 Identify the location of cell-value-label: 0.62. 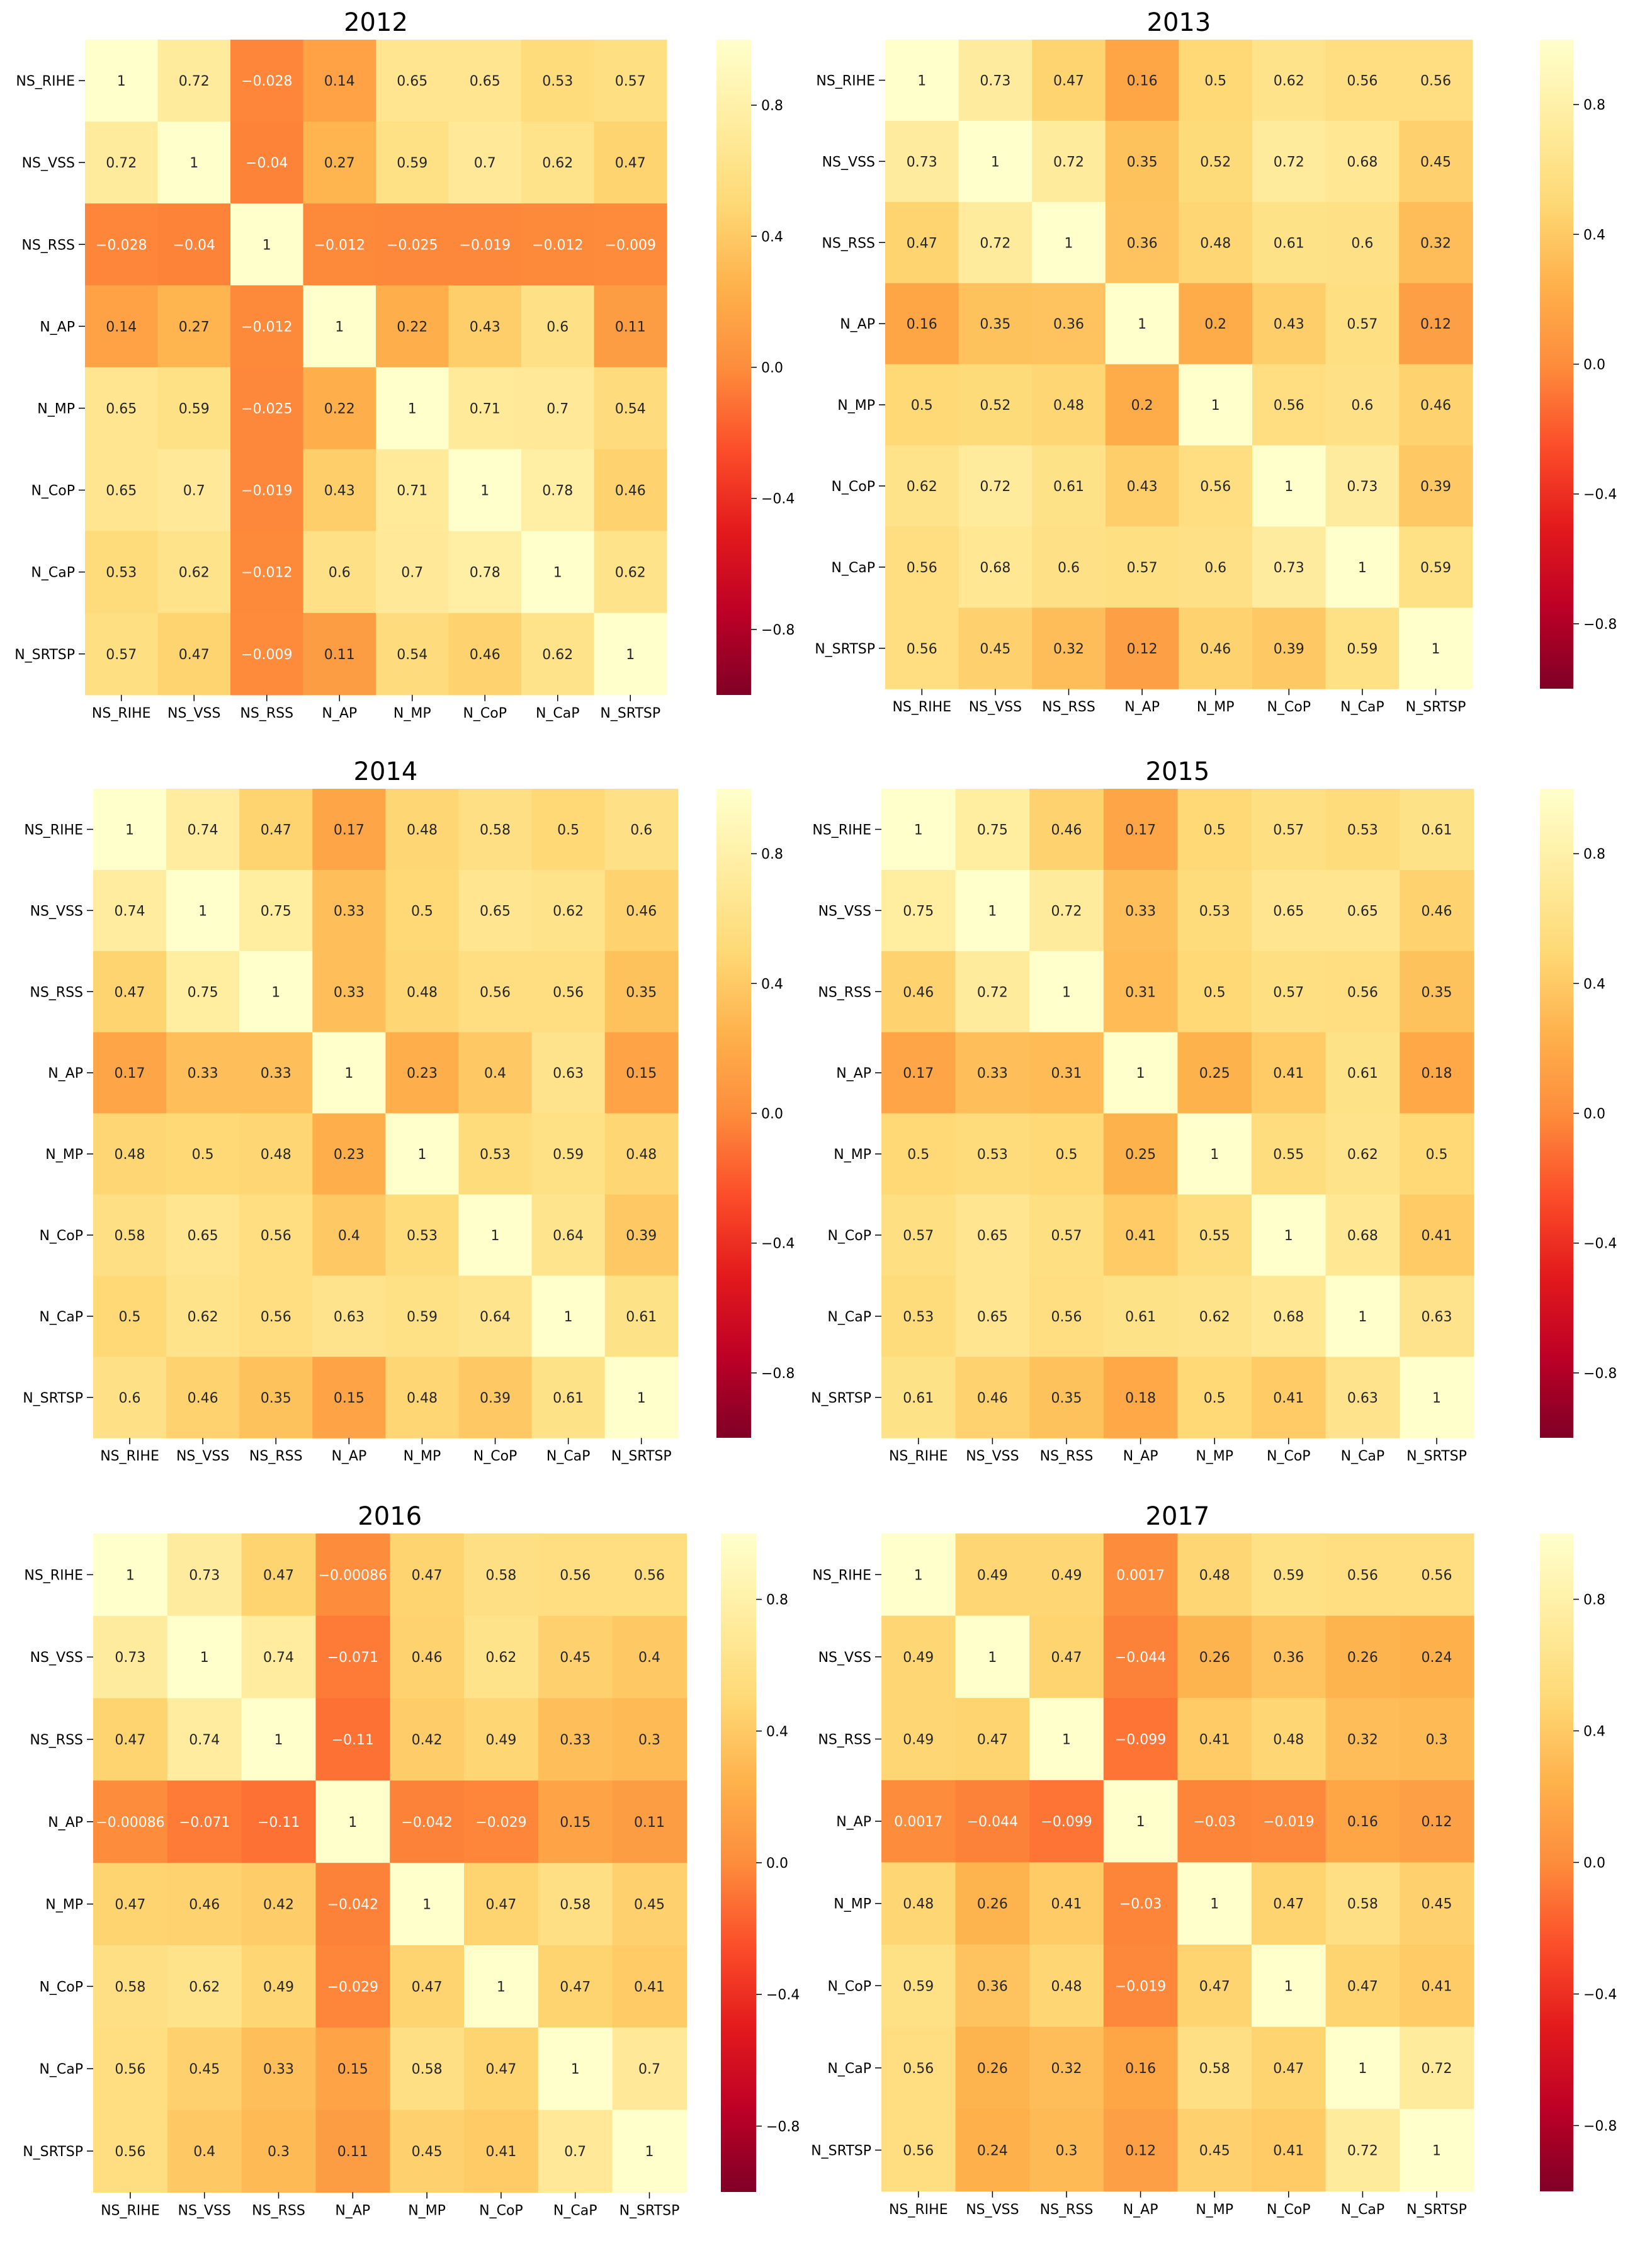
(1362, 1155).